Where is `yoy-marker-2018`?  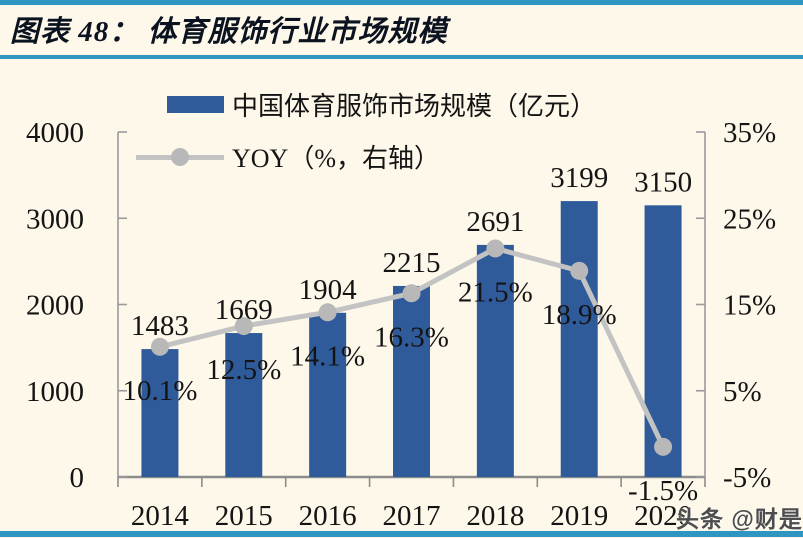
yoy-marker-2018 is located at coordinates (495, 248).